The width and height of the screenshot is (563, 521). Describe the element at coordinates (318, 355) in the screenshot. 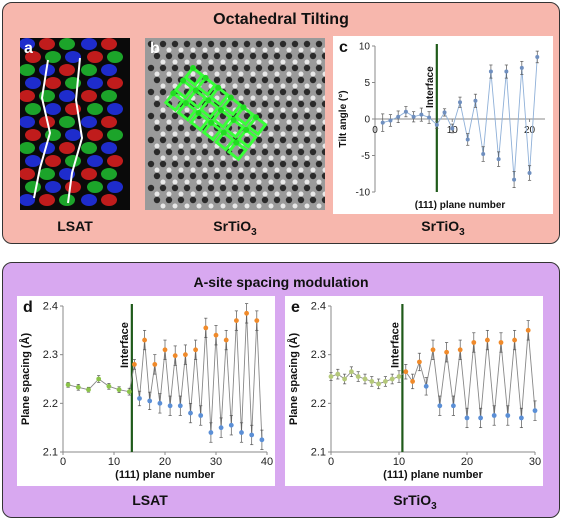

I see `y-tick-label: 2.3` at that location.